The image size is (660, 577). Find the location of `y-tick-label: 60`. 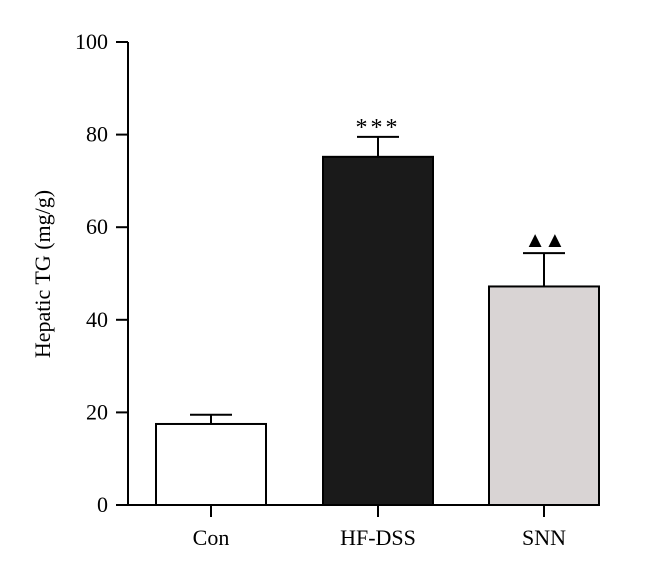

y-tick-label: 60 is located at coordinates (97, 226).